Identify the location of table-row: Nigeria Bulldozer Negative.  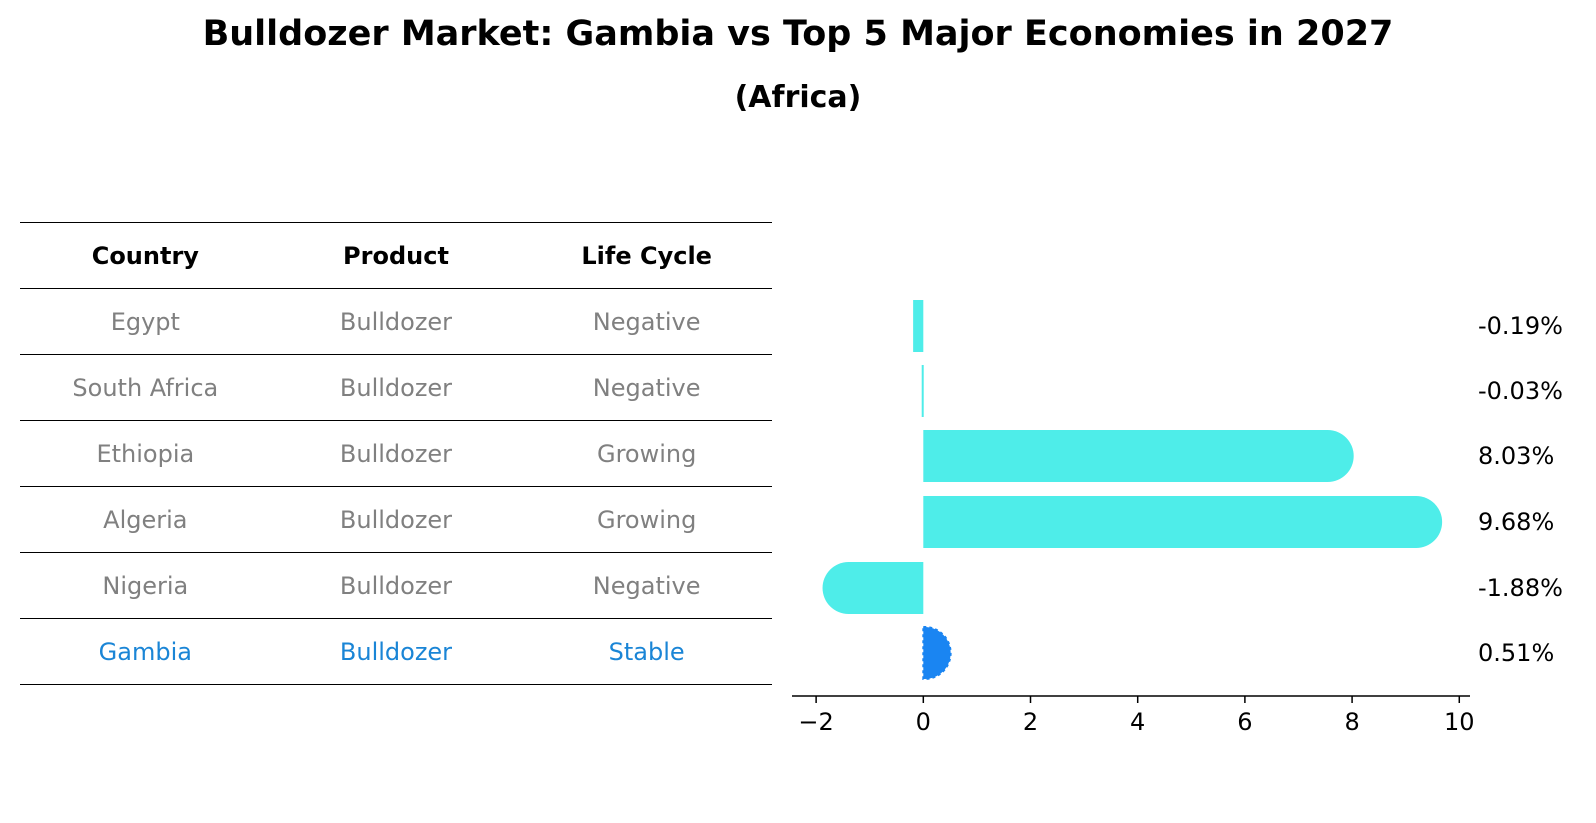
(396, 585).